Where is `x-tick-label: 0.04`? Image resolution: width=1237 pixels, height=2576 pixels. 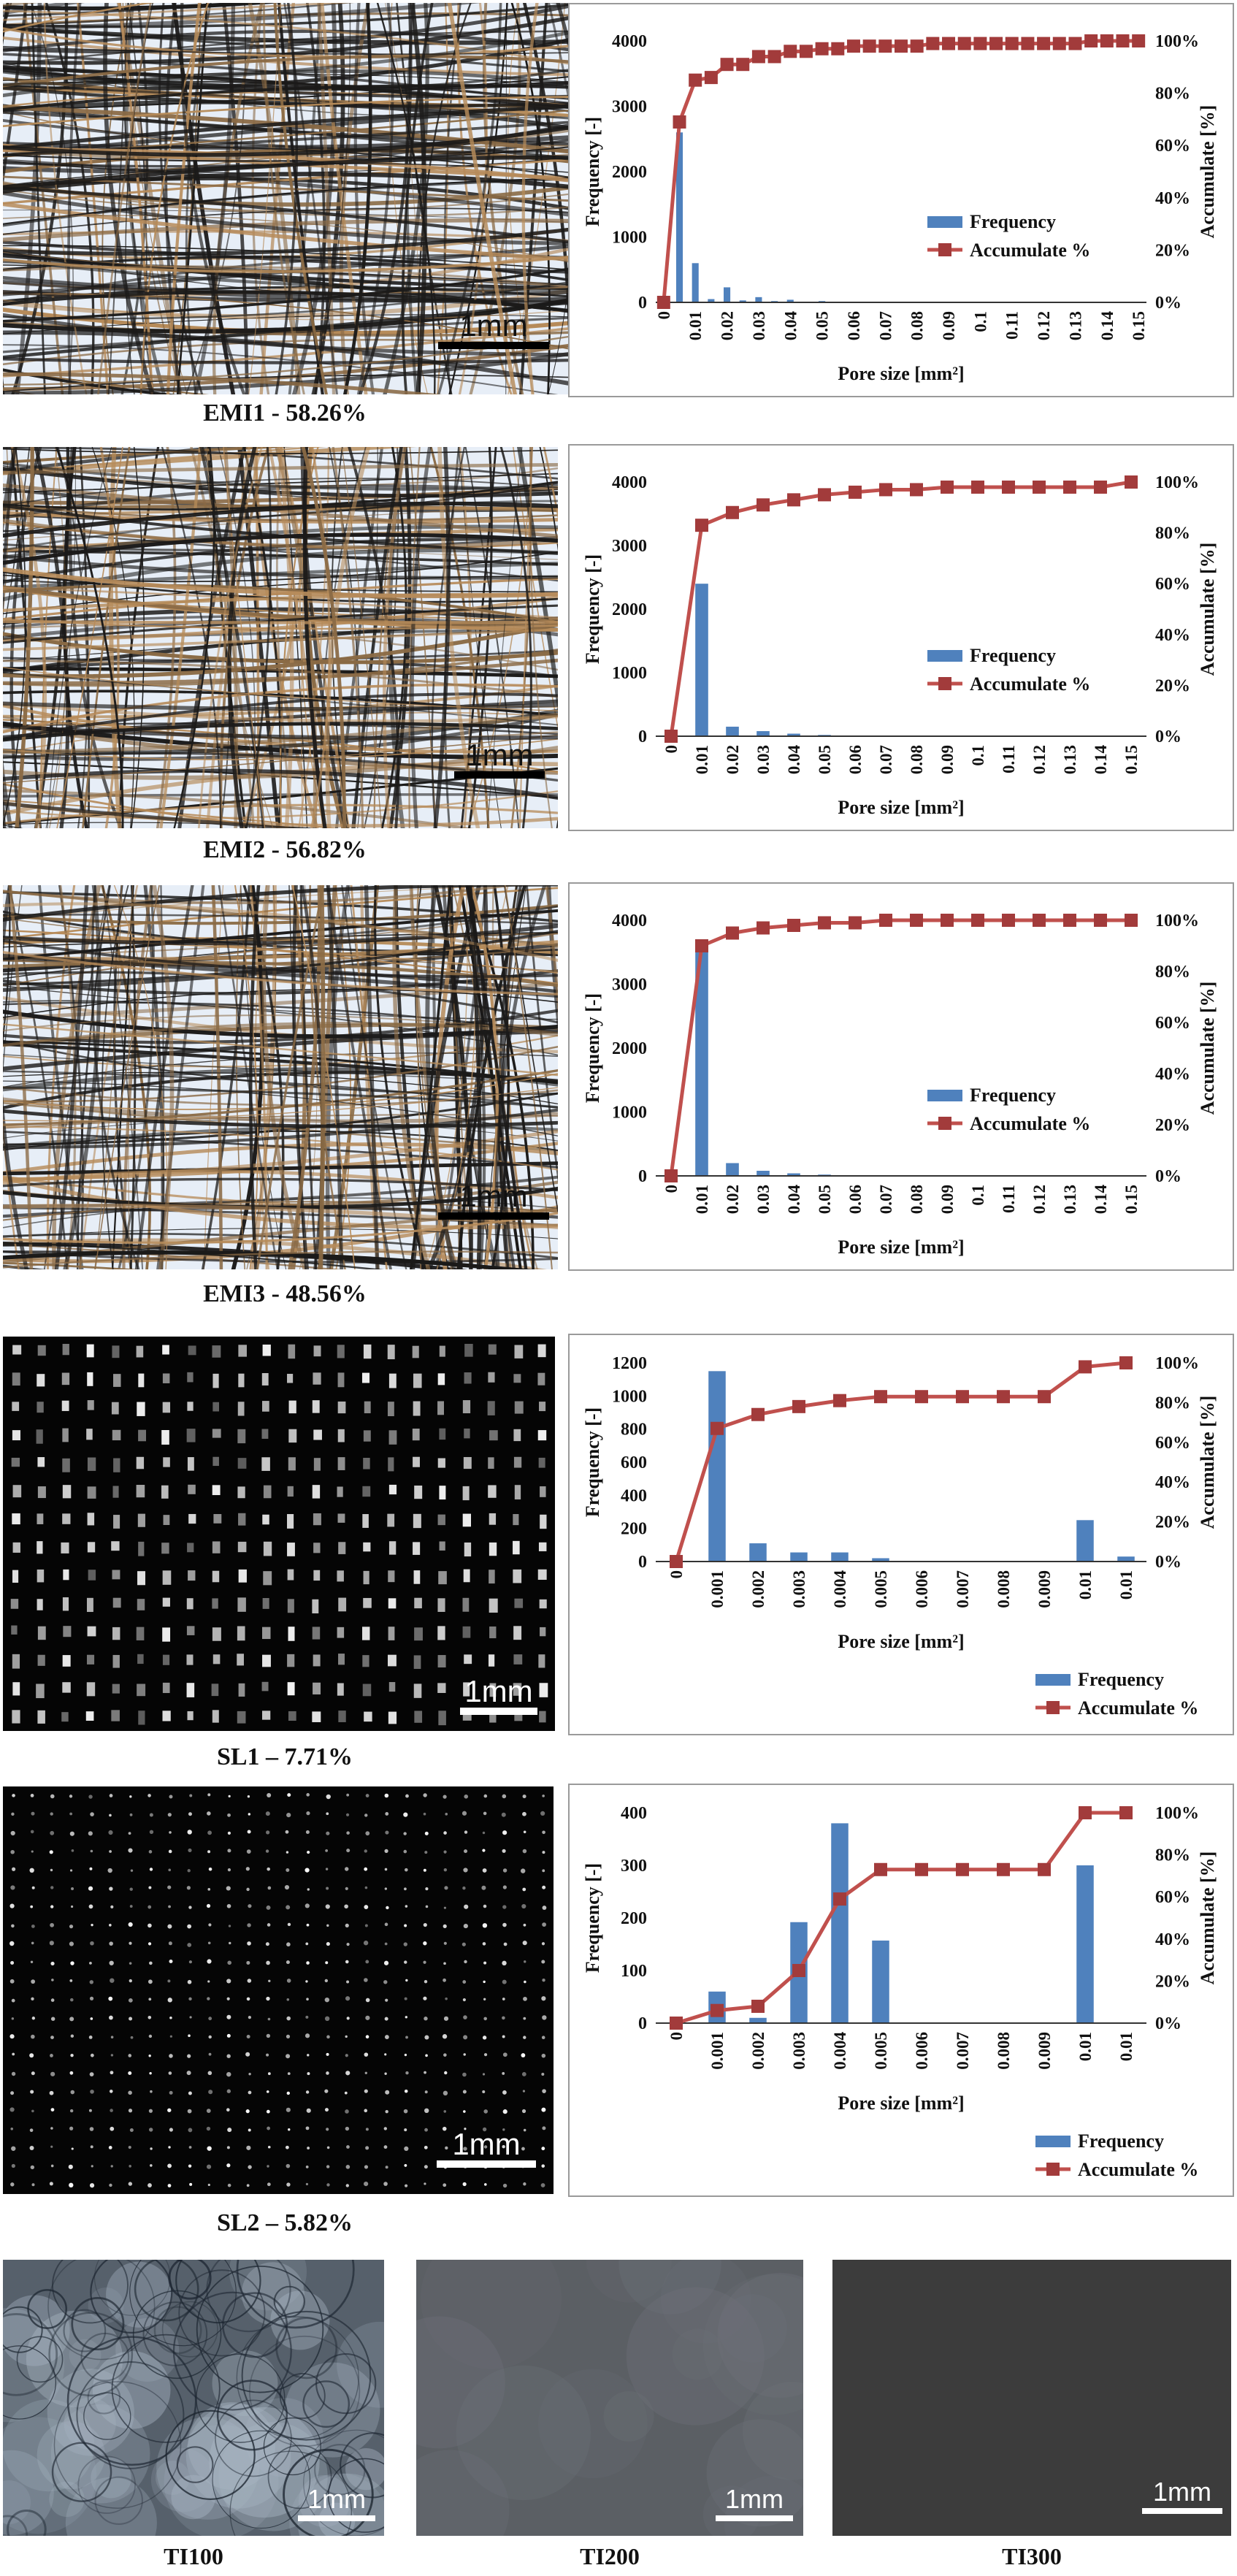
x-tick-label: 0.04 is located at coordinates (794, 1200).